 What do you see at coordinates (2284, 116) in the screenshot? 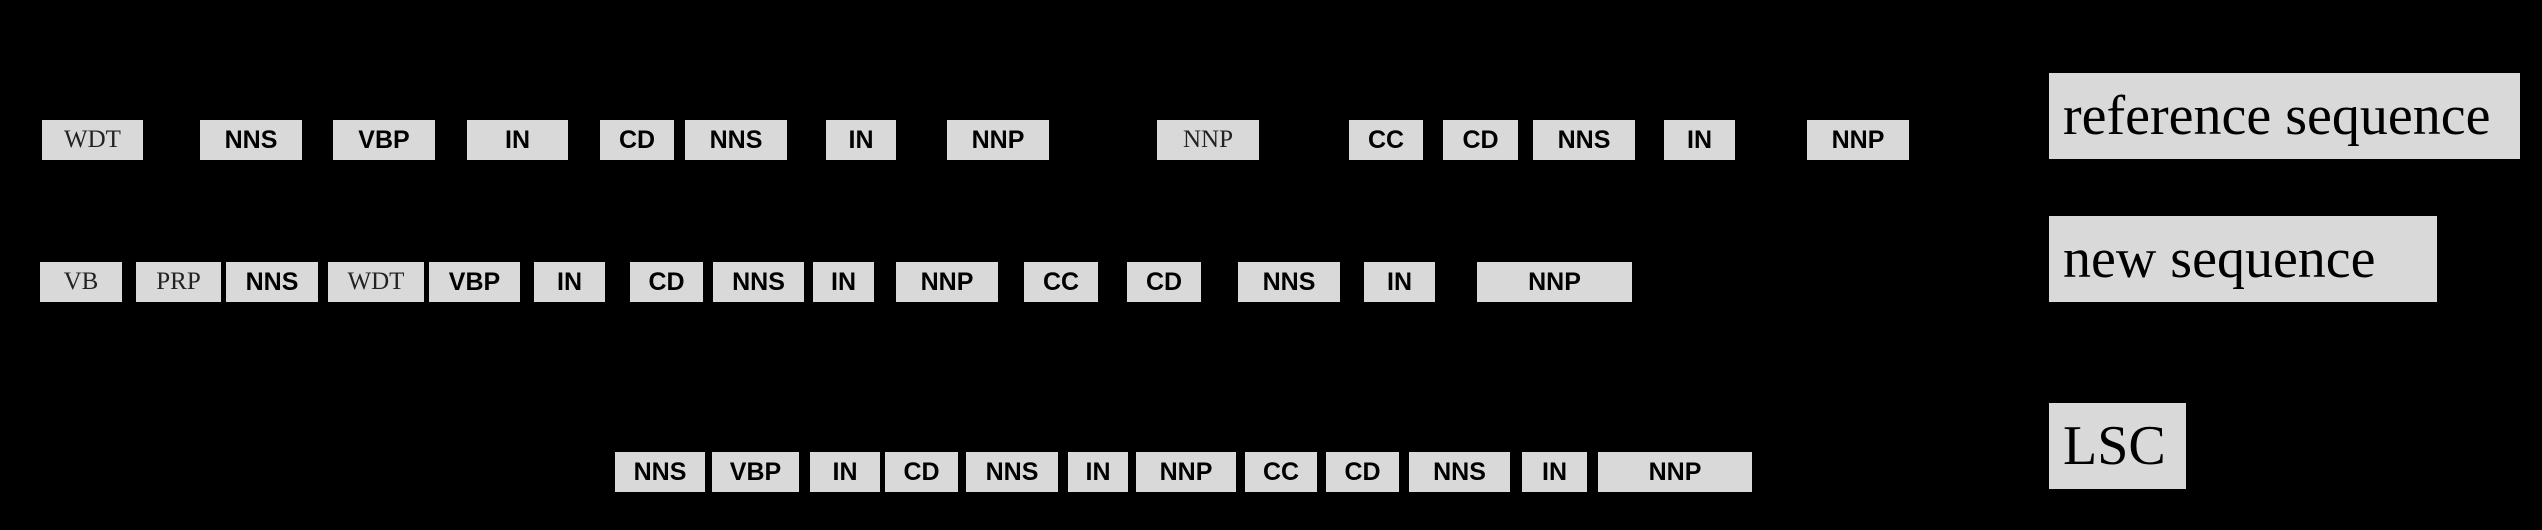
I see `reference-sequence-label: reference sequence` at bounding box center [2284, 116].